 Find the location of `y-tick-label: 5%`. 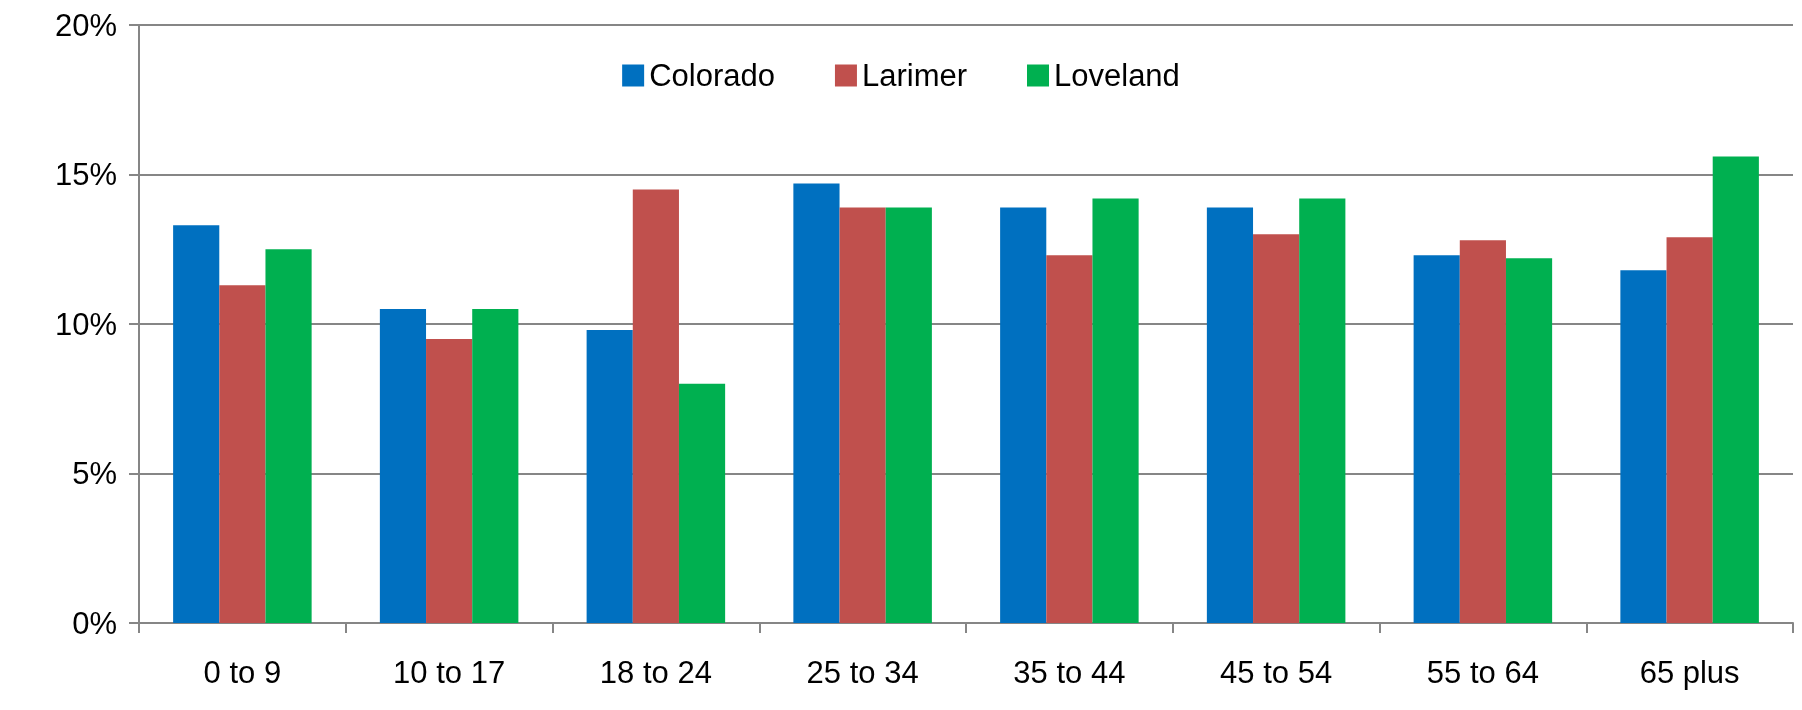

y-tick-label: 5% is located at coordinates (94, 473).